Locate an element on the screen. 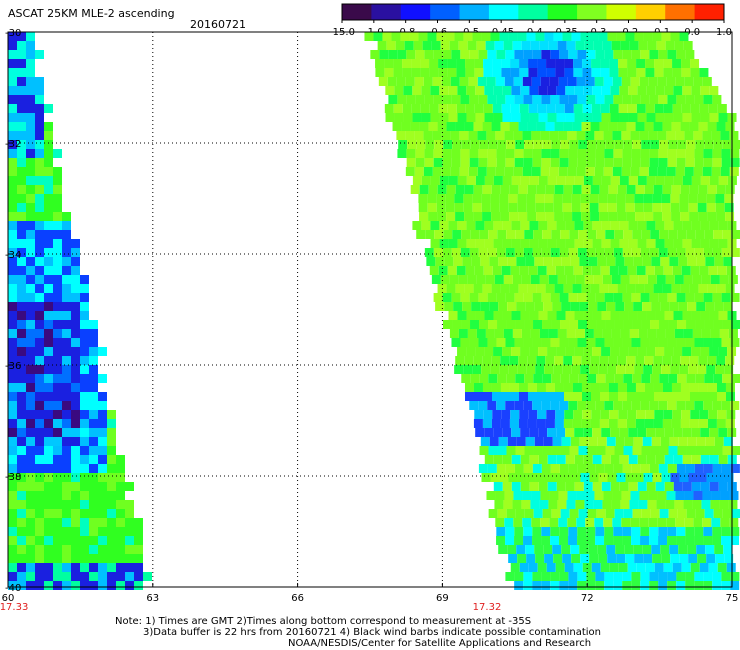 The image size is (740, 650). colorbar-segment is located at coordinates (503, 12).